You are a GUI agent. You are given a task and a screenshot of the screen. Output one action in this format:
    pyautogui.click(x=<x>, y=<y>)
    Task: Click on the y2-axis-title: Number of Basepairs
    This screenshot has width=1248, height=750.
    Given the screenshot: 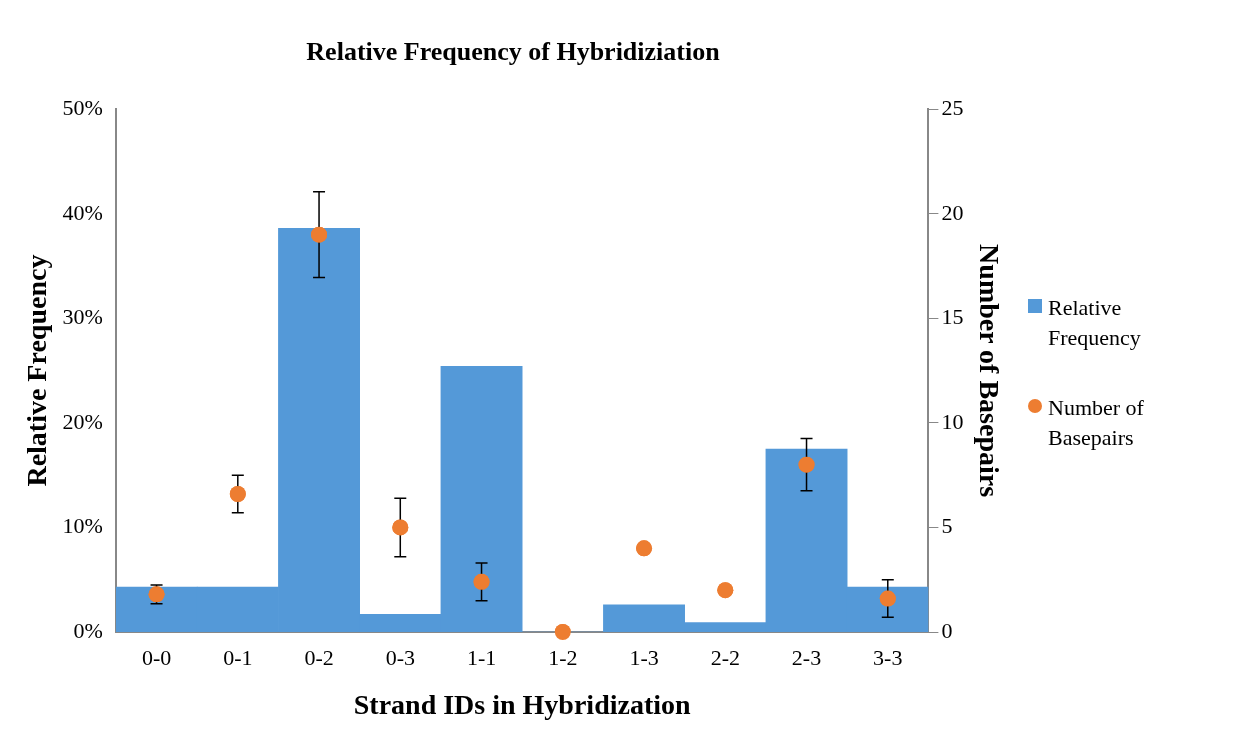 What is the action you would take?
    pyautogui.click(x=989, y=371)
    